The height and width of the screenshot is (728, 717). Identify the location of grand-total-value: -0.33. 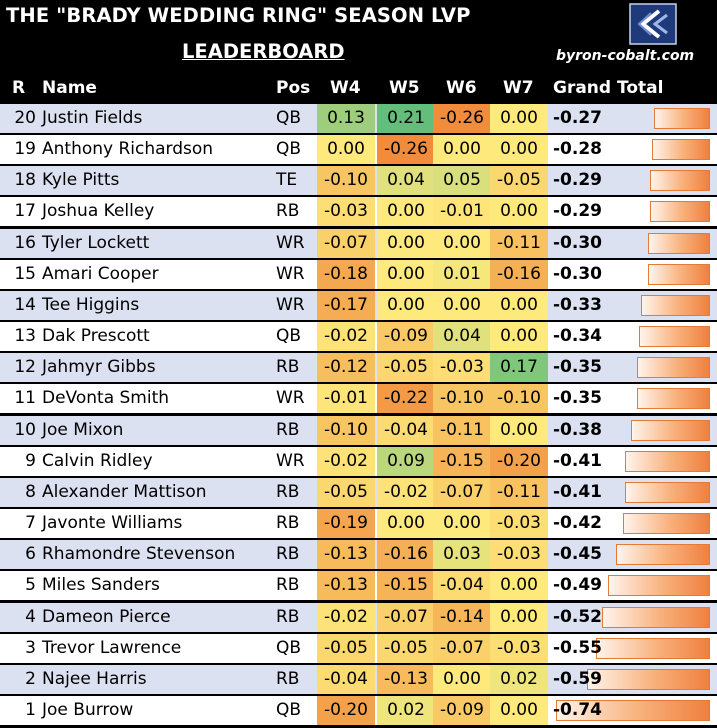
(577, 304).